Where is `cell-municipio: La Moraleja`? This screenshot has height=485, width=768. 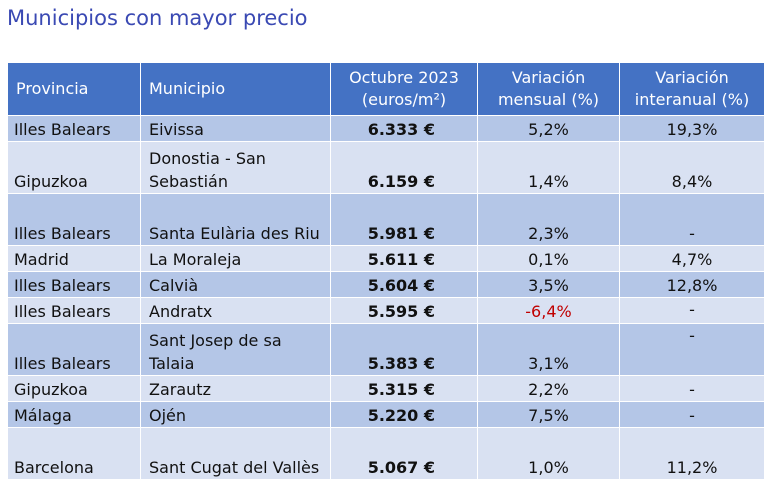
cell-municipio: La Moraleja is located at coordinates (235, 258).